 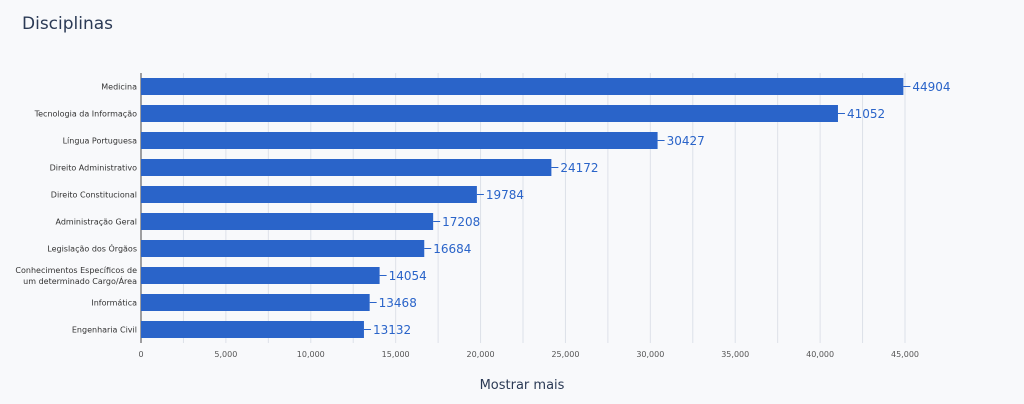 What do you see at coordinates (866, 114) in the screenshot?
I see `value-label: 41052` at bounding box center [866, 114].